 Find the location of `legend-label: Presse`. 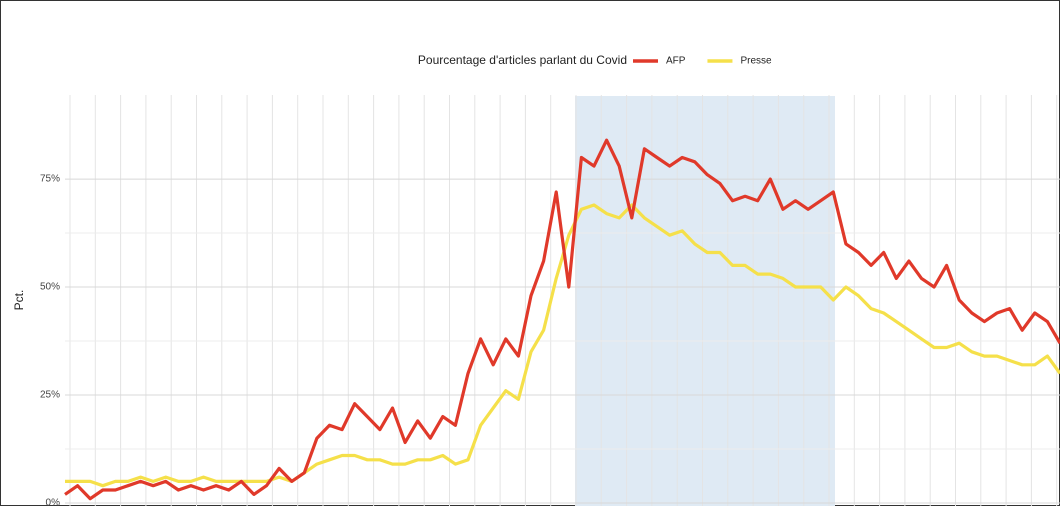

legend-label: Presse is located at coordinates (756, 61).